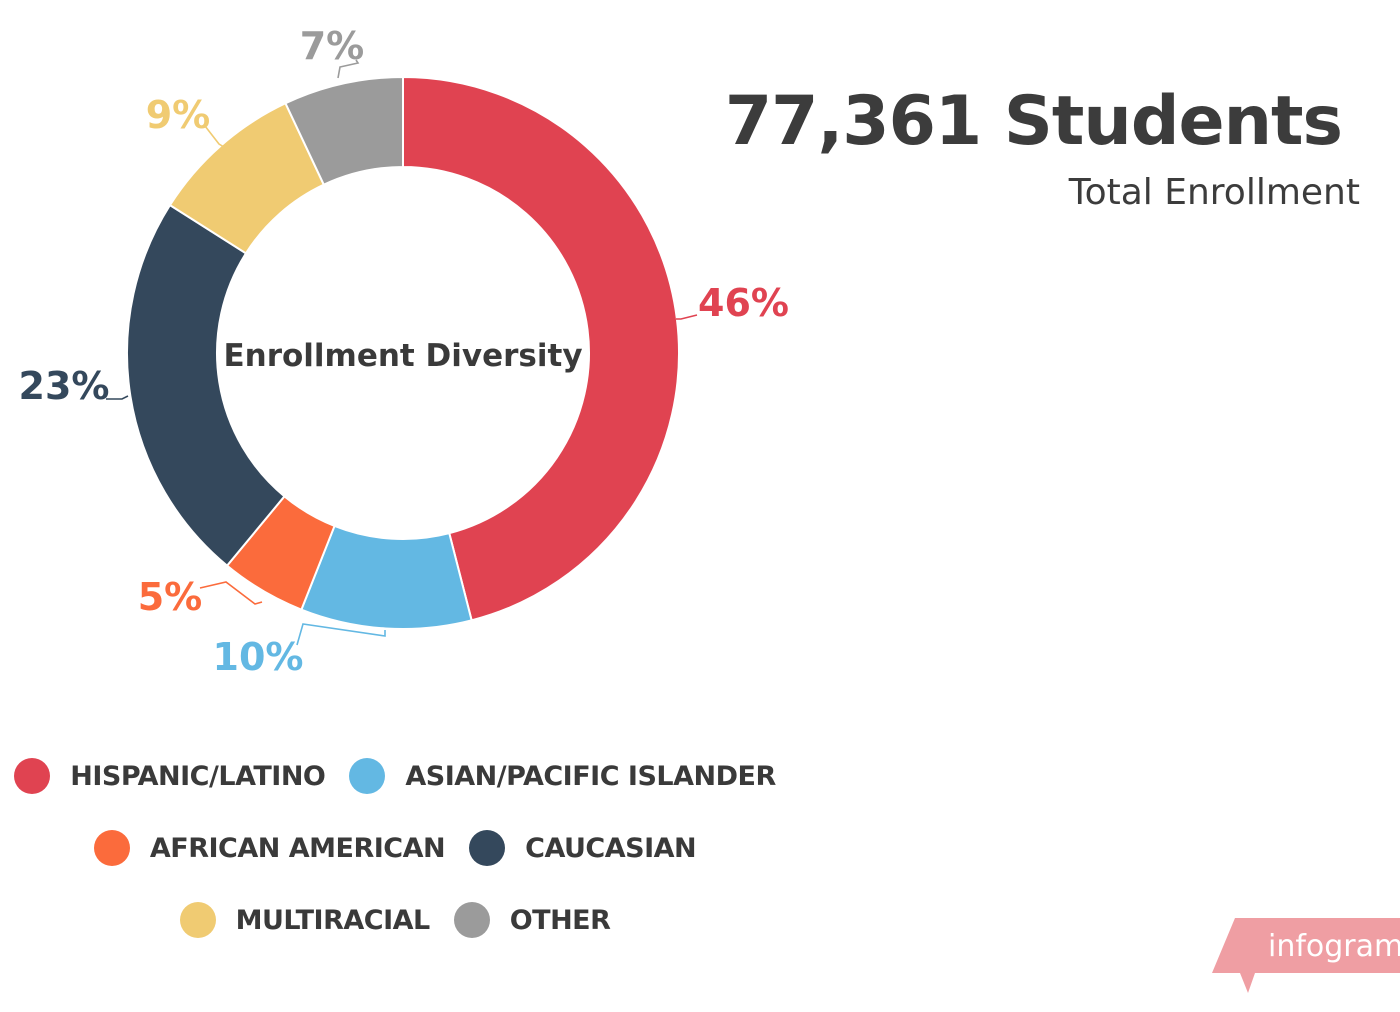 This screenshot has height=1012, width=1400. I want to click on legend-item: OTHER, so click(532, 920).